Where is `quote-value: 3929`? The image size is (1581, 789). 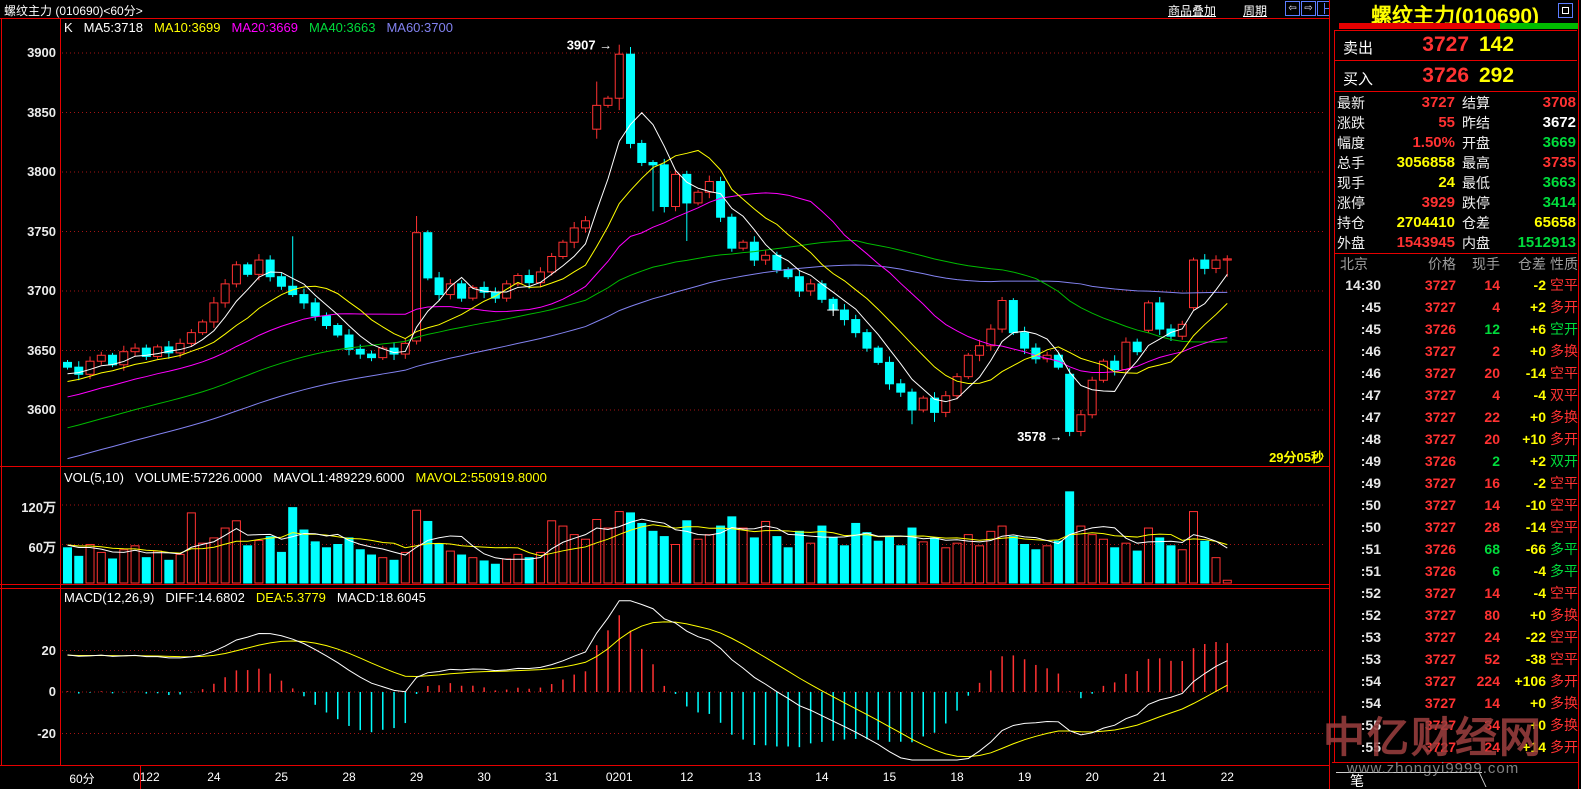
quote-value: 3929 is located at coordinates (1438, 202).